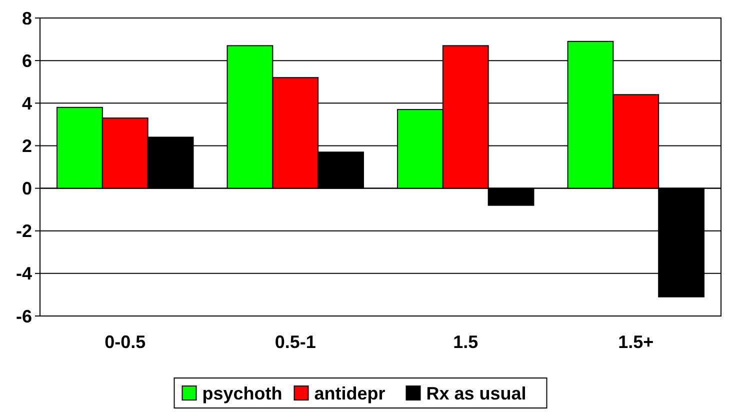 This screenshot has height=412, width=729. Describe the element at coordinates (24, 231) in the screenshot. I see `y-tick-label: -2` at that location.